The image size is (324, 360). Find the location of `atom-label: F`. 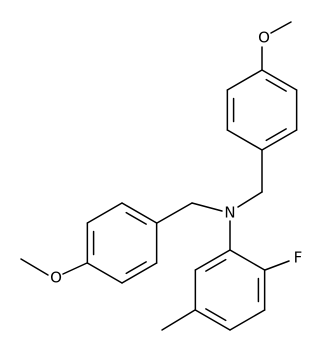

atom-label: F is located at coordinates (298, 258).